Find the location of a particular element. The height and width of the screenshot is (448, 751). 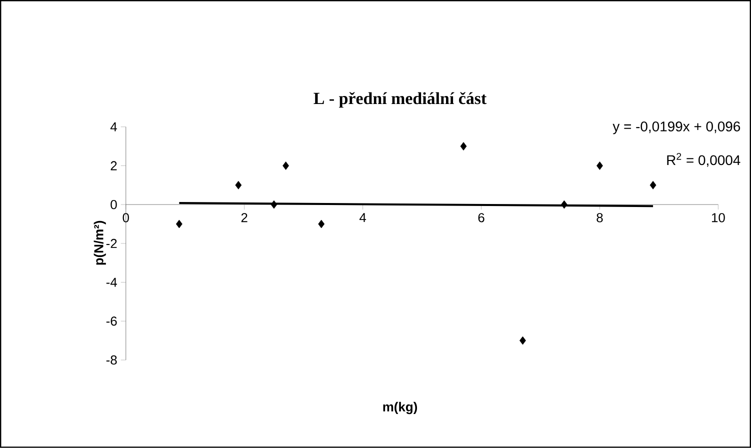

y-tick-label: -2 is located at coordinates (111, 243).